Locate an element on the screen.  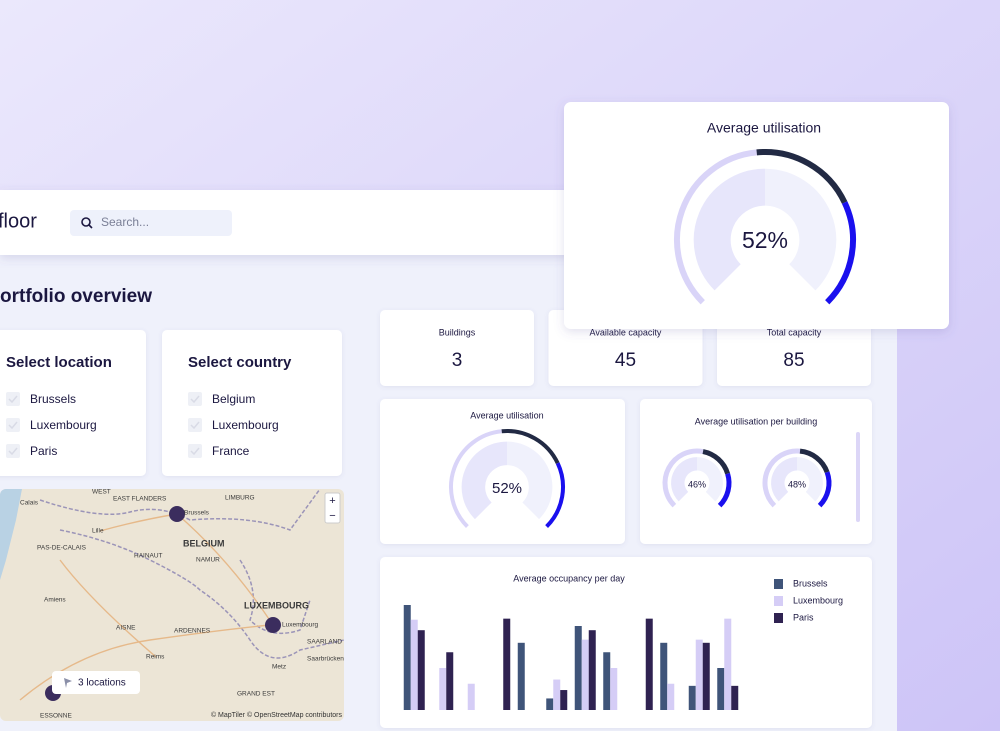
map-water is located at coordinates (11, 534).